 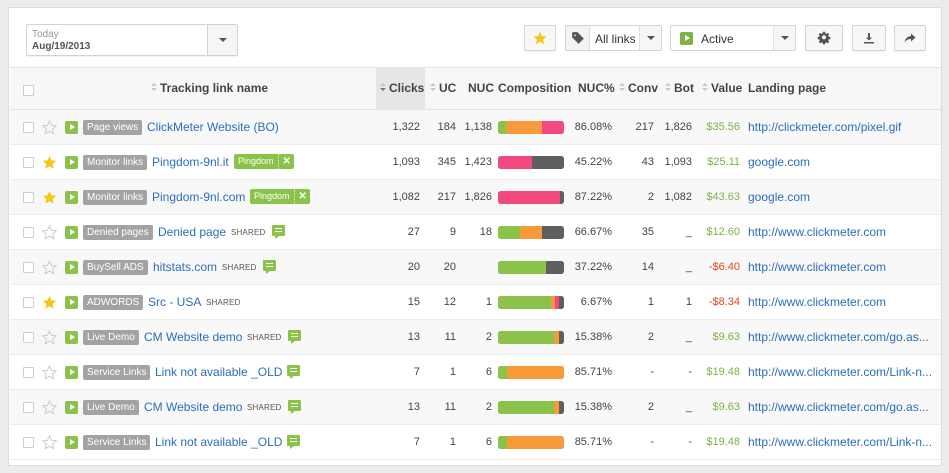 I want to click on group-badge: BuySell ADS, so click(x=115, y=267).